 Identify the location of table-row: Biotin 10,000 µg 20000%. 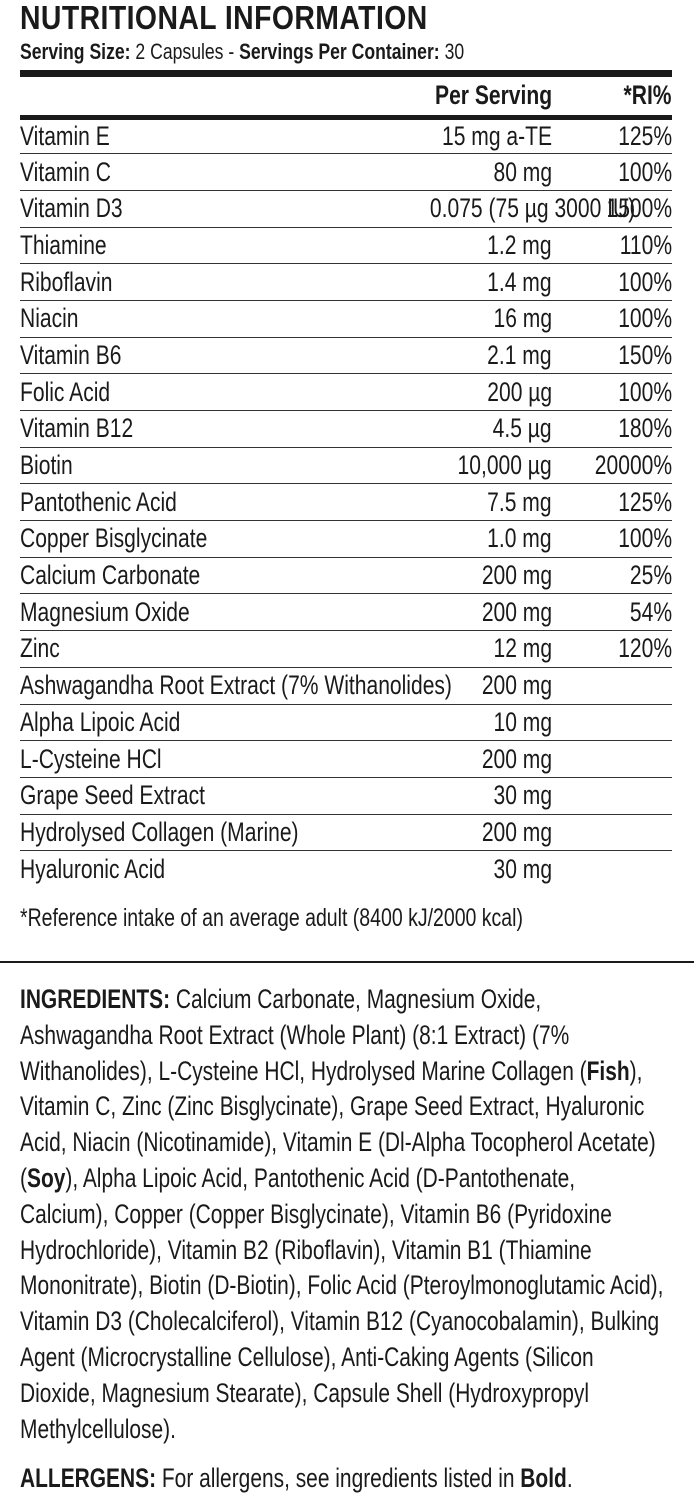
(346, 466).